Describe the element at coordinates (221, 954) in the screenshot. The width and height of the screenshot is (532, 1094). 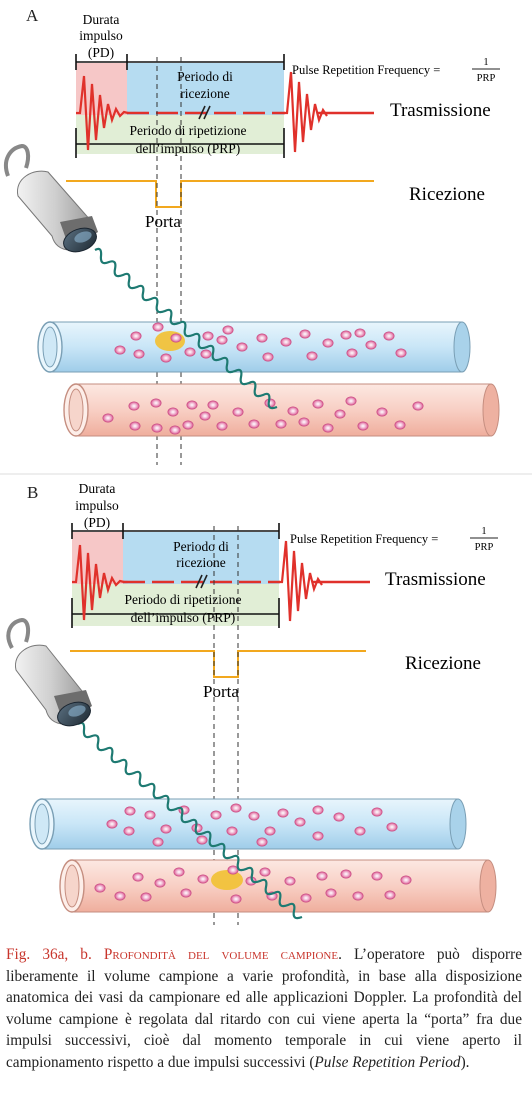
I see `caption-heading: Profondità del volume campione` at that location.